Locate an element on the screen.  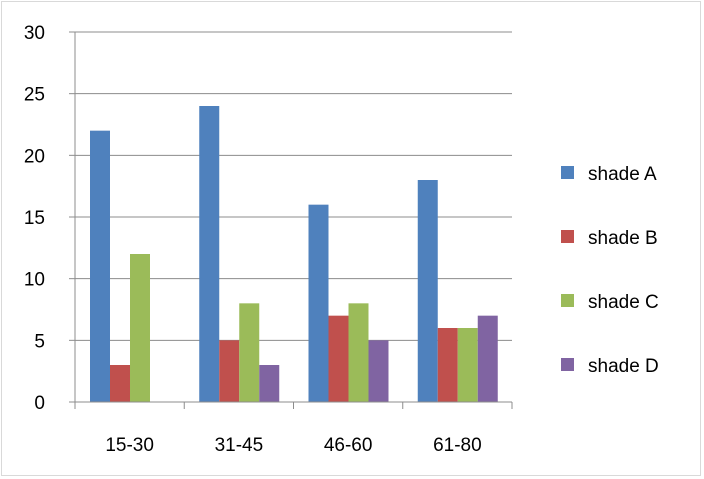
y-tick-label: 25 is located at coordinates (34, 95).